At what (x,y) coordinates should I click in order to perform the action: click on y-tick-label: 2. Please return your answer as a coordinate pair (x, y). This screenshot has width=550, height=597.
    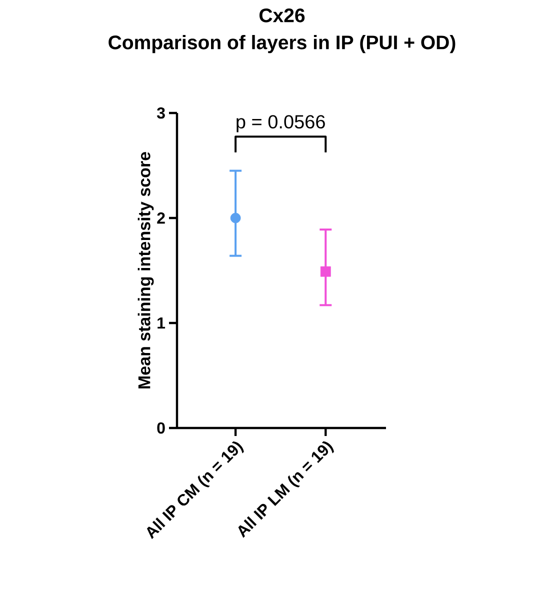
    Looking at the image, I should click on (161, 218).